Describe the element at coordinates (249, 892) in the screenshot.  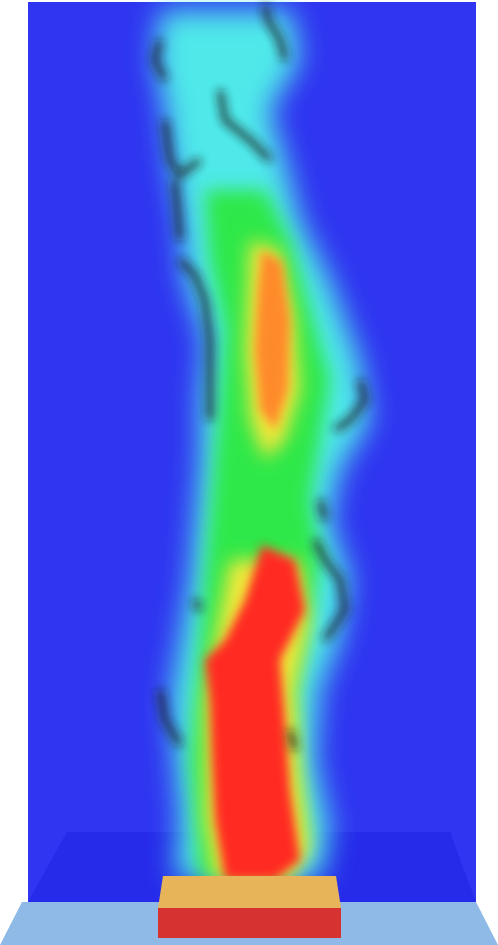
I see `source-top` at that location.